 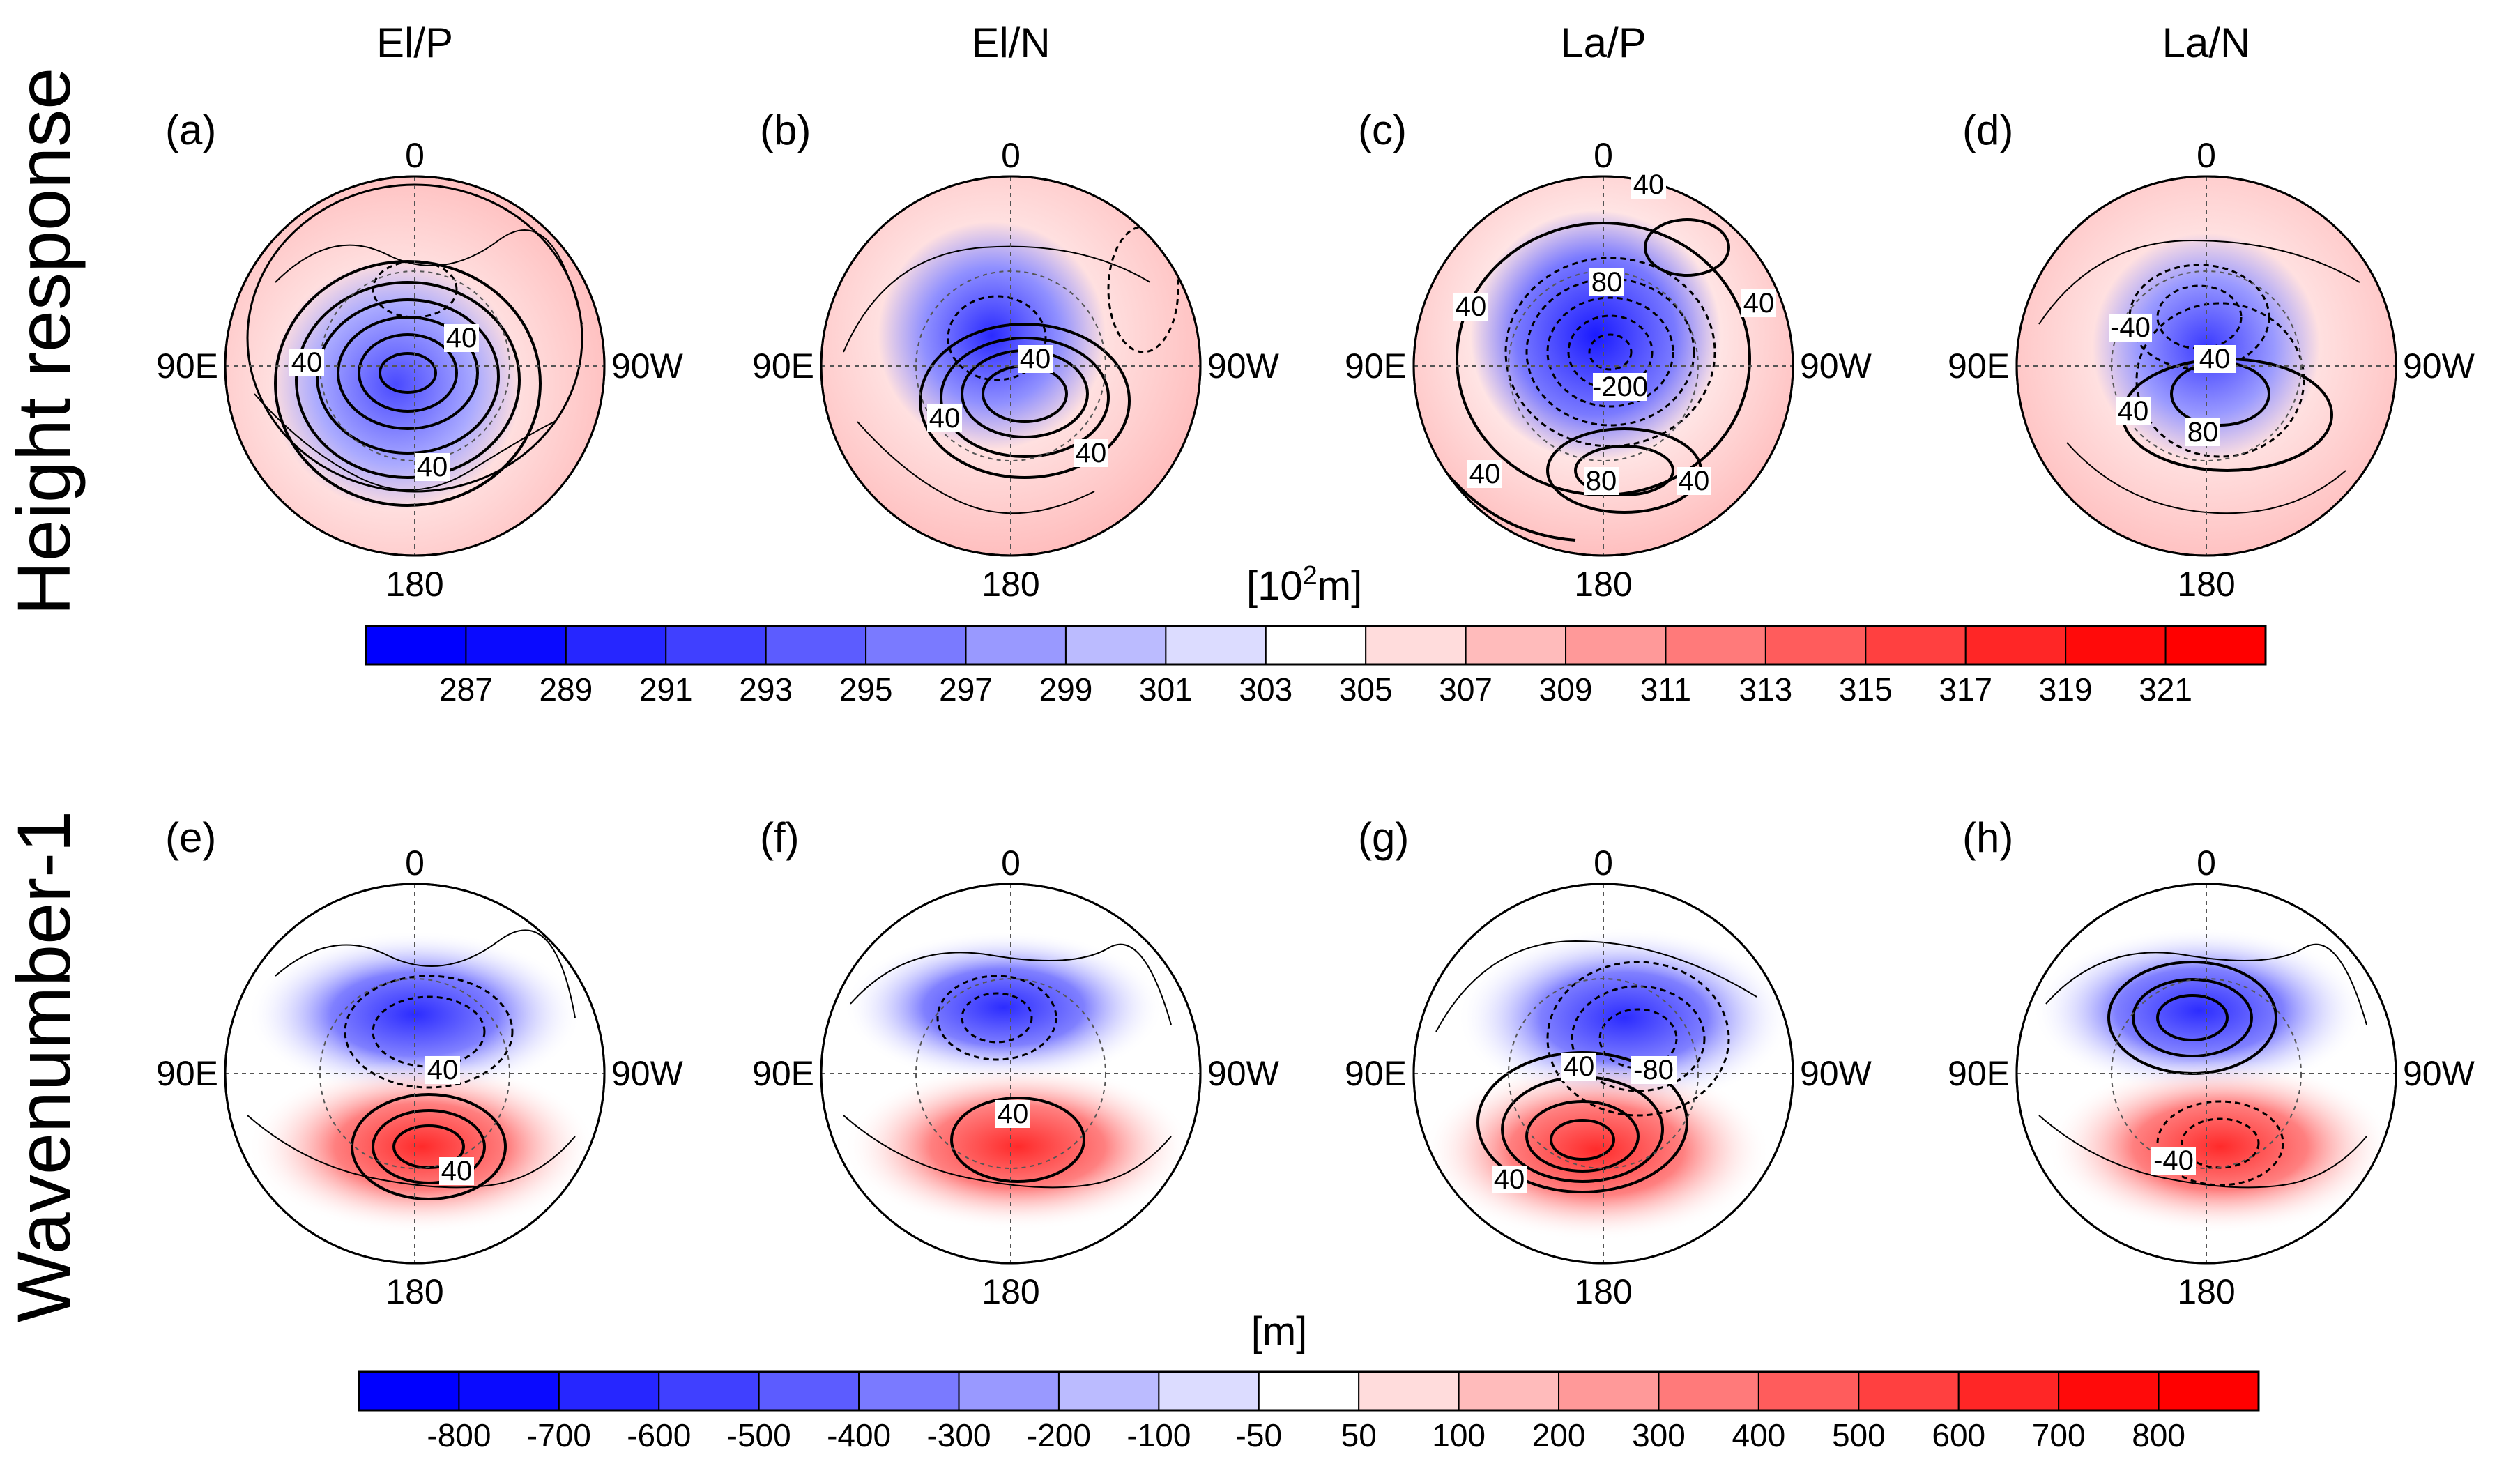 I want to click on panel-f: (f) 40 0 90E 90W 180, so click(x=1016, y=1062).